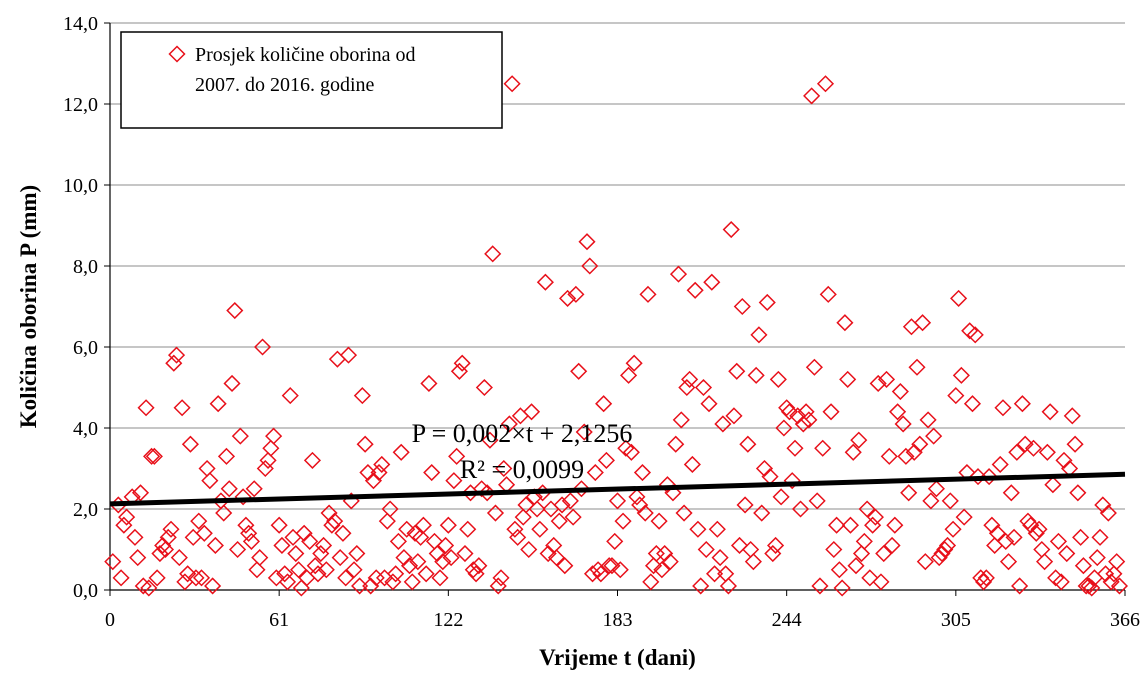 The height and width of the screenshot is (673, 1148). Describe the element at coordinates (85, 429) in the screenshot. I see `y-tick-label: 4,0` at that location.